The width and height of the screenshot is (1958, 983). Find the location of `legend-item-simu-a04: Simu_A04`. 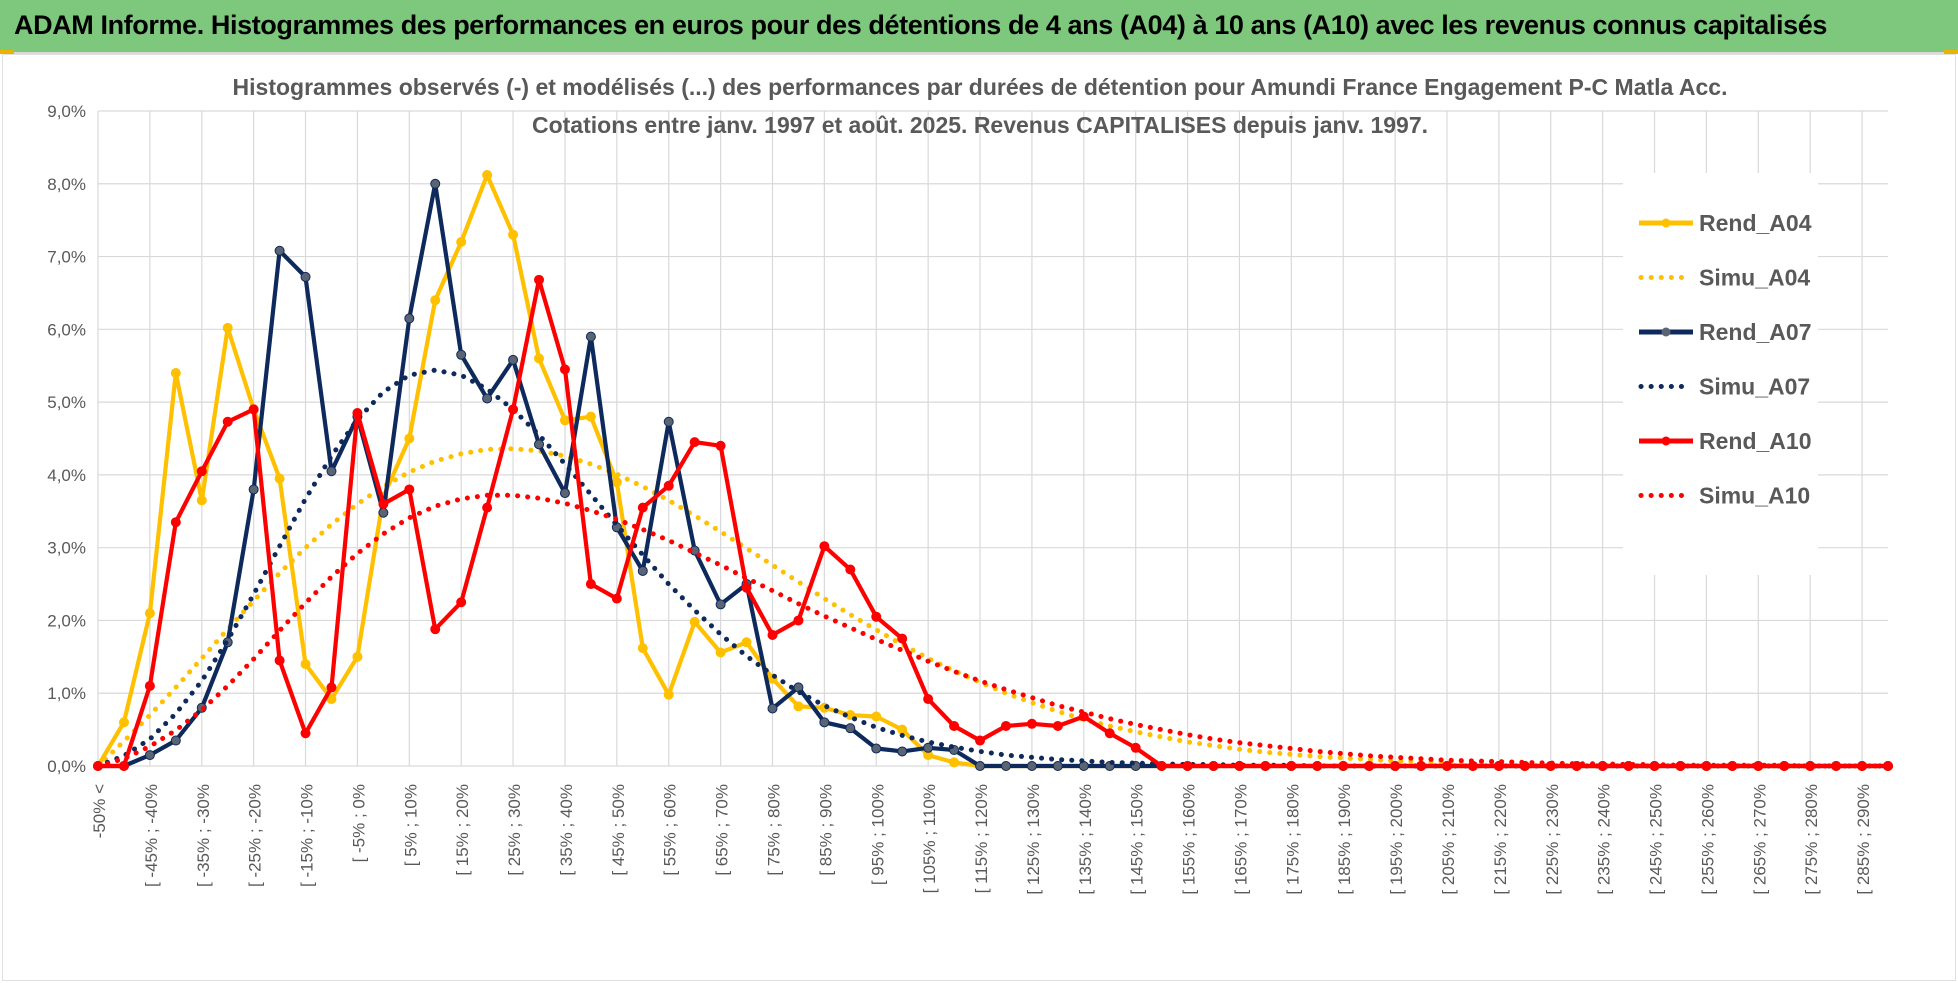

legend-item-simu-a04: Simu_A04 is located at coordinates (1724, 278).